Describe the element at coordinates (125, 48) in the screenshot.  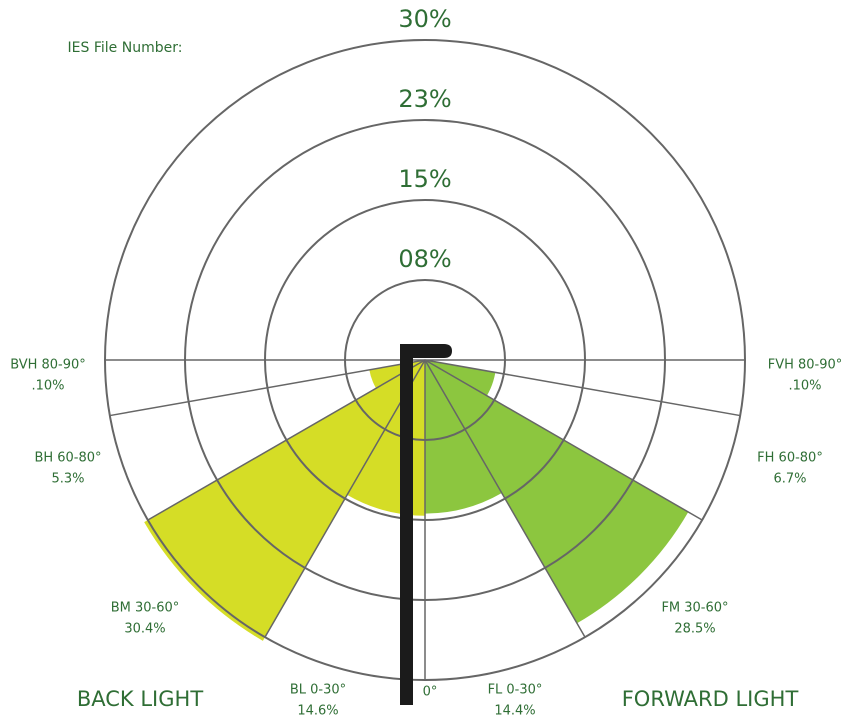
I see `annotation: IES File Number:` at that location.